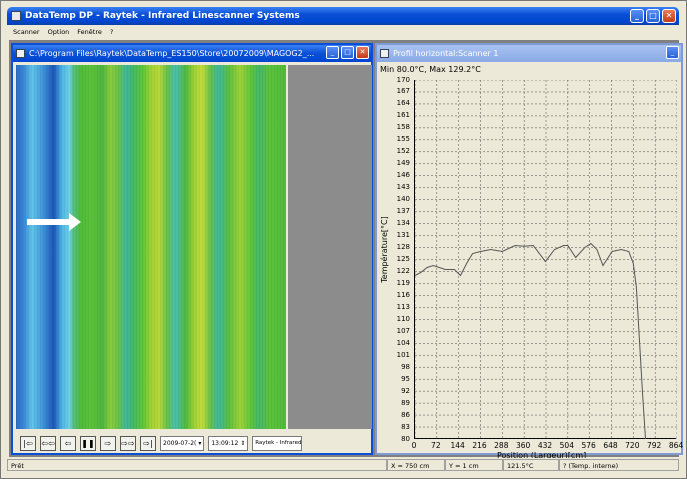  Describe the element at coordinates (405, 402) in the screenshot. I see `y-tick-label: 89` at that location.